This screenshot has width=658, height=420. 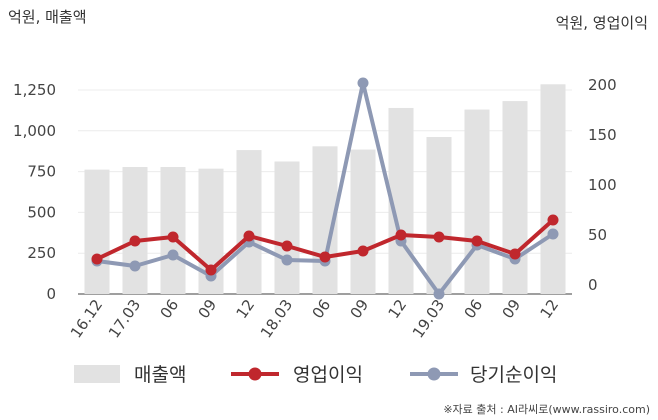 What do you see at coordinates (428, 319) in the screenshot?
I see `x-tick-label: 19.03` at bounding box center [428, 319].